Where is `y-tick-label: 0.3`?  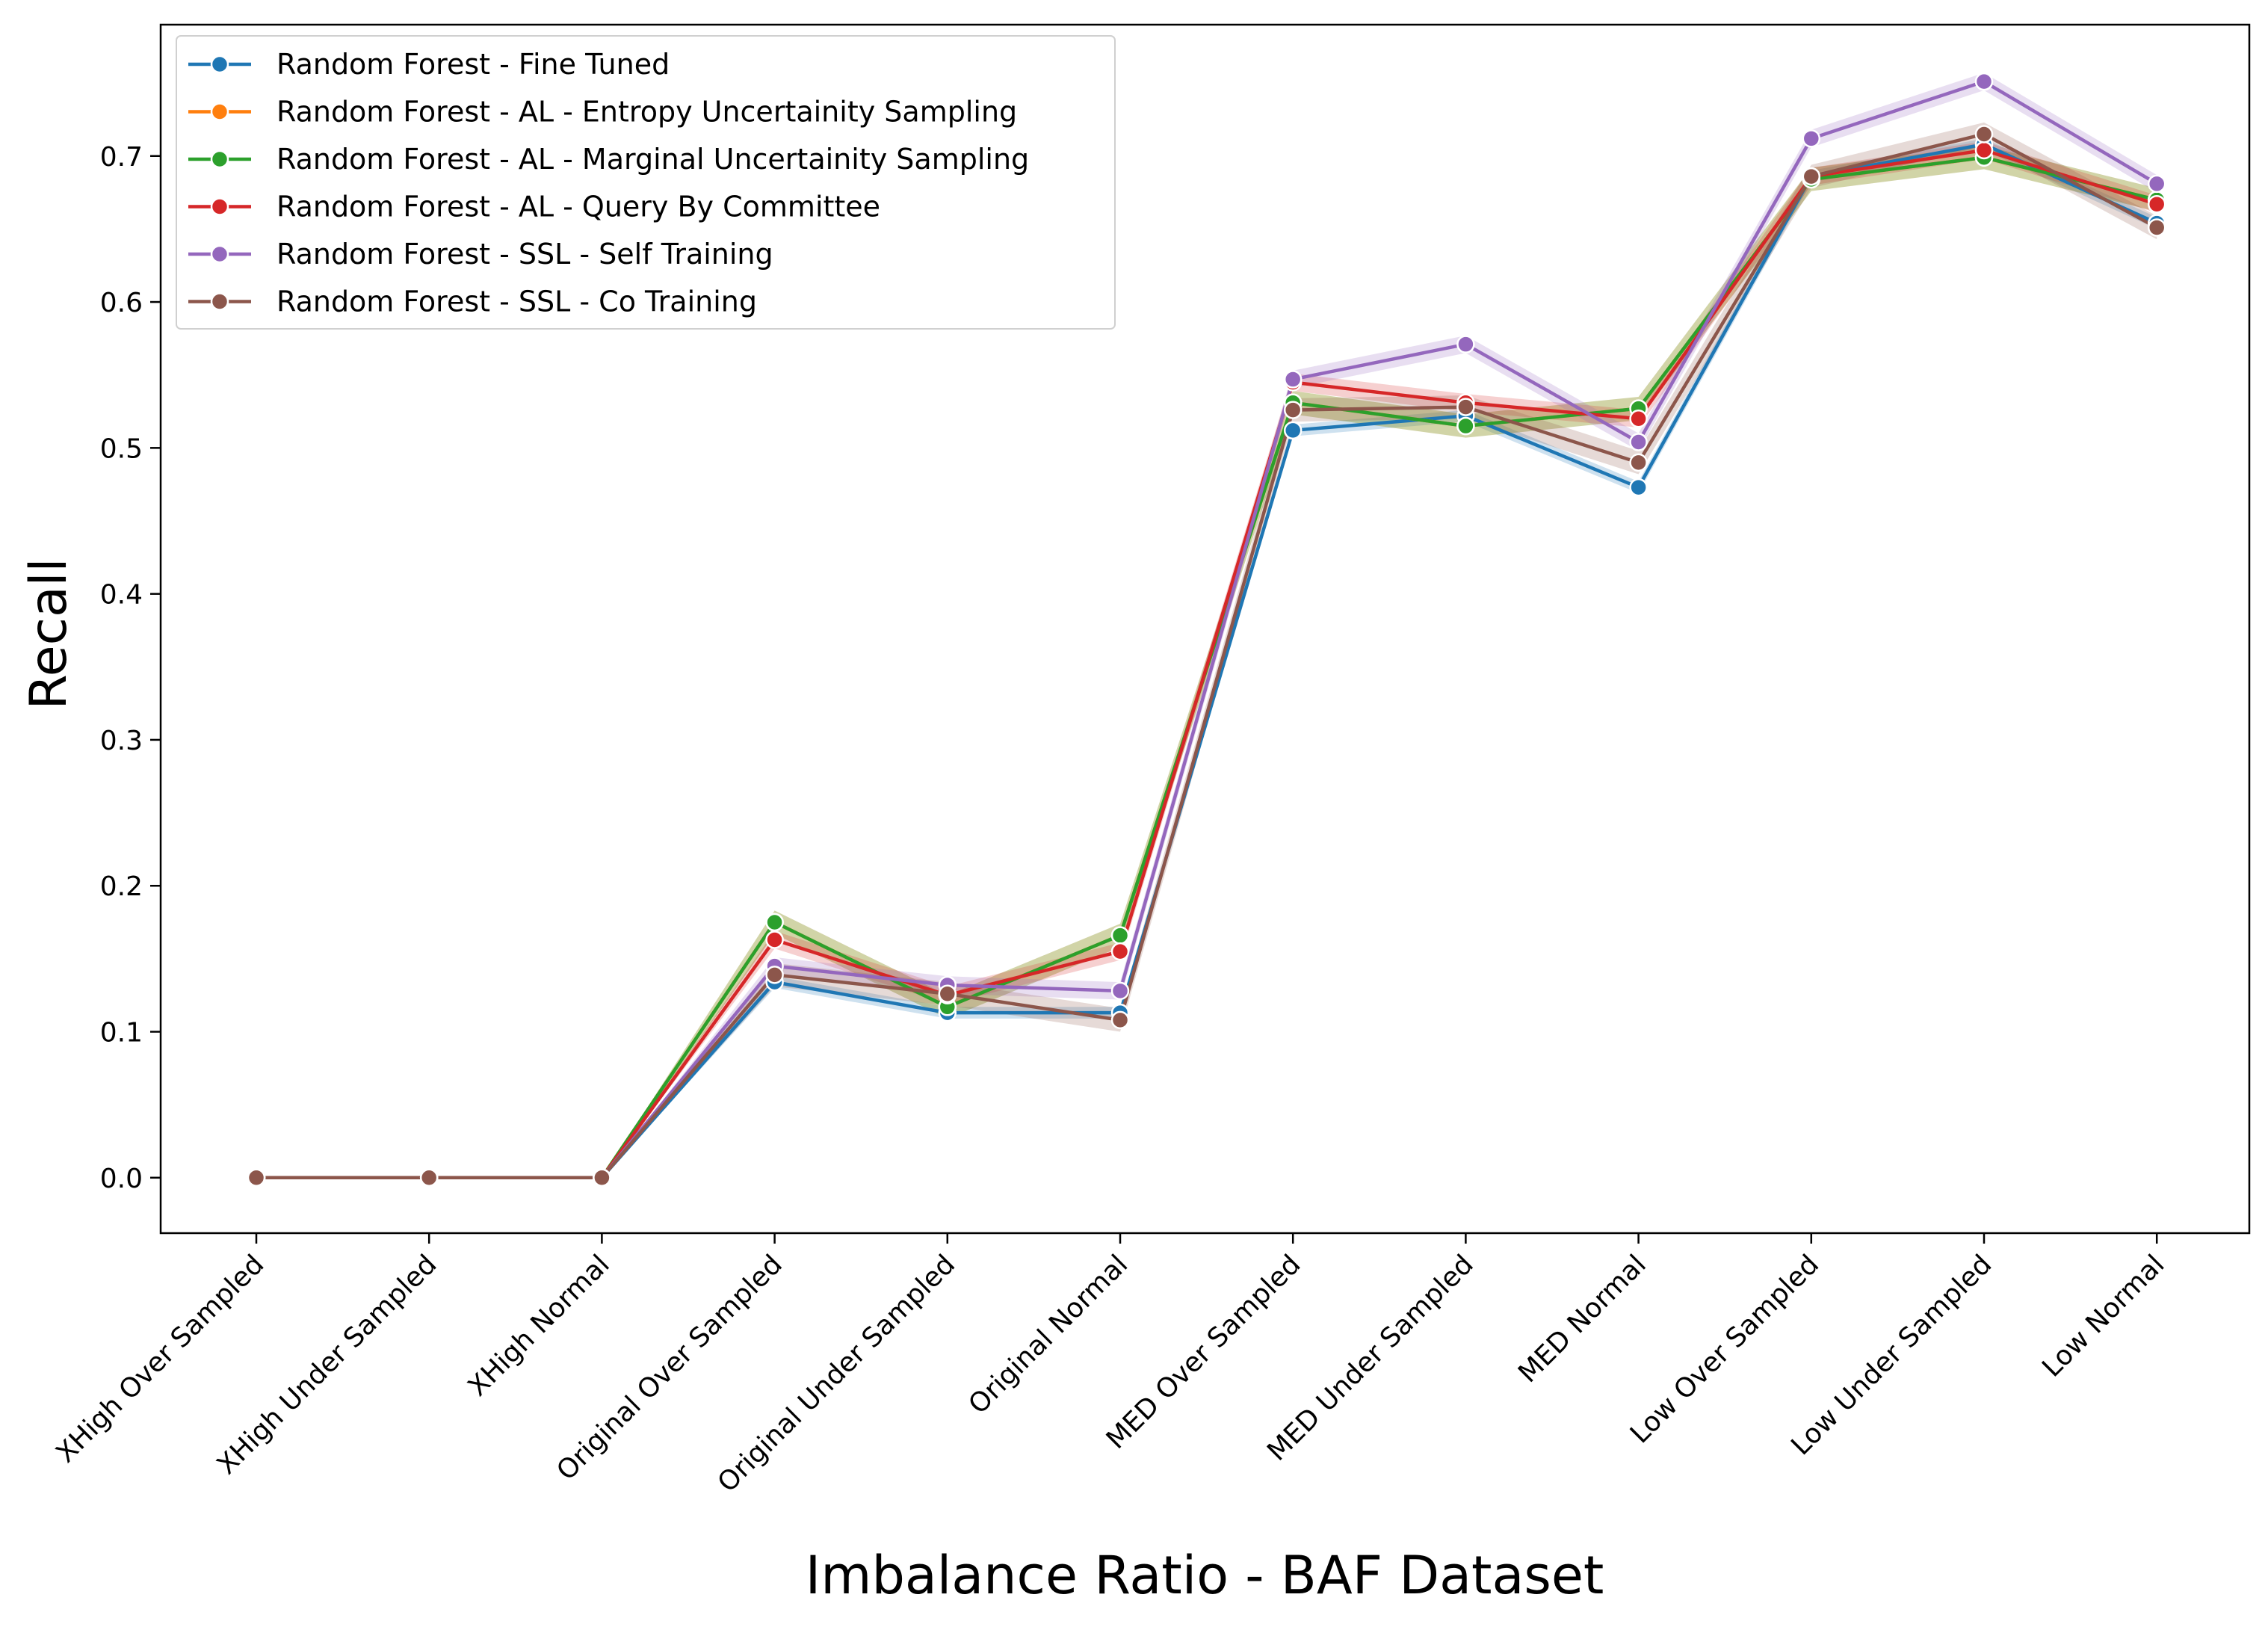
y-tick-label: 0.3 is located at coordinates (121, 741).